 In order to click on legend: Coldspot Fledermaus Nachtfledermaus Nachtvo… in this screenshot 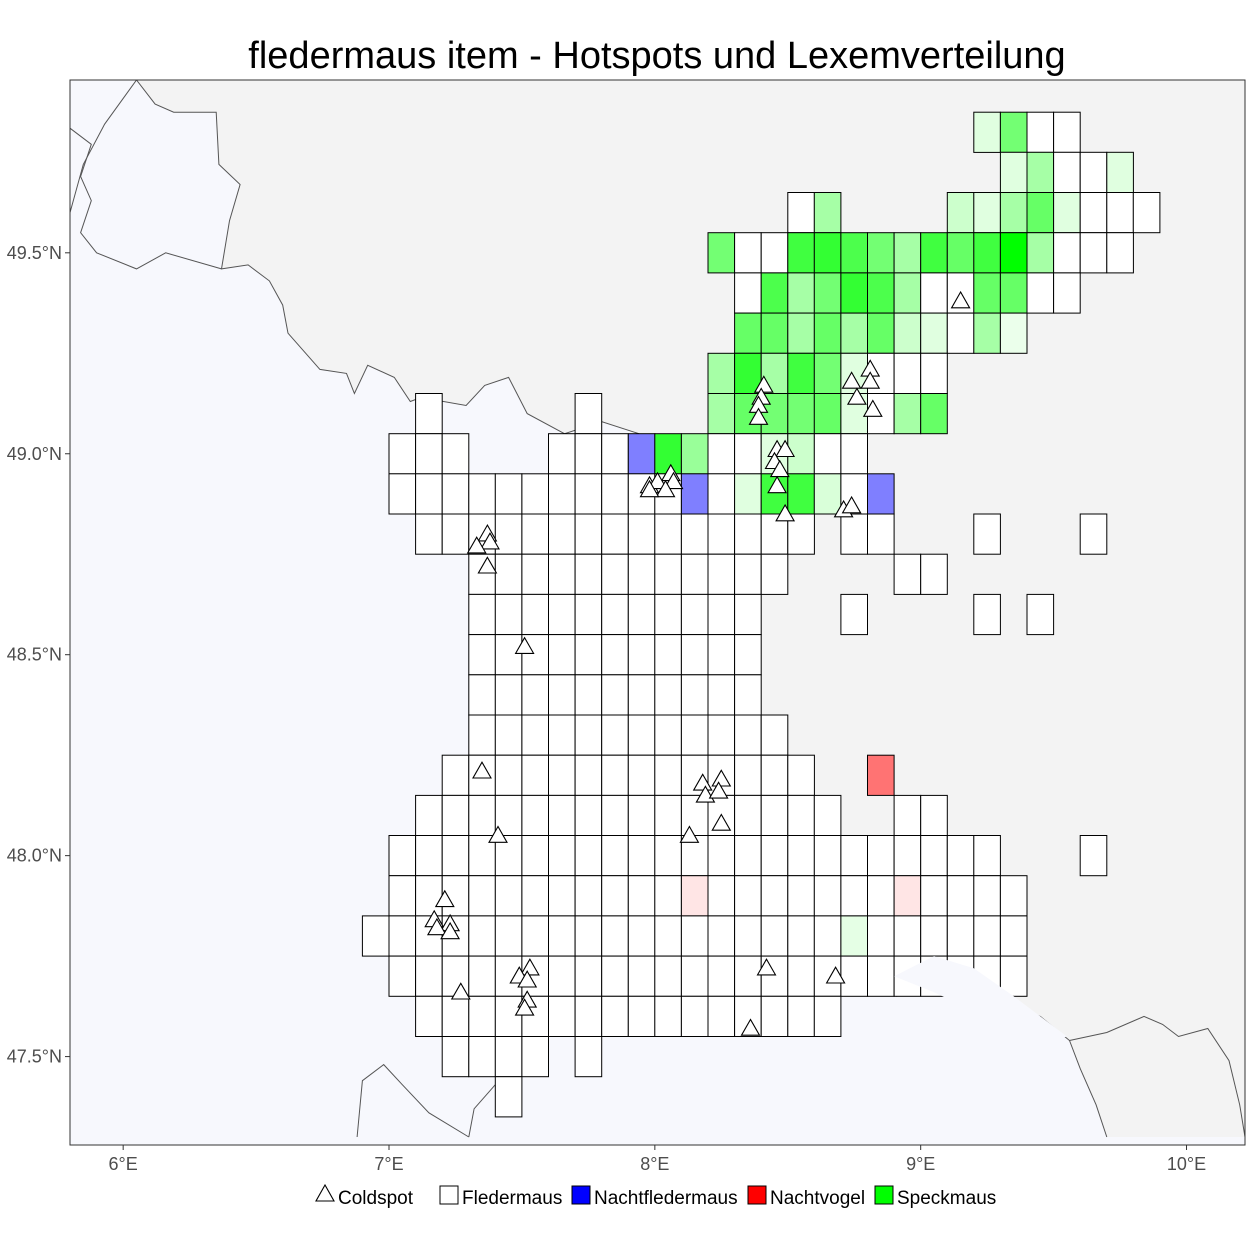, I will do `click(655, 1196)`.